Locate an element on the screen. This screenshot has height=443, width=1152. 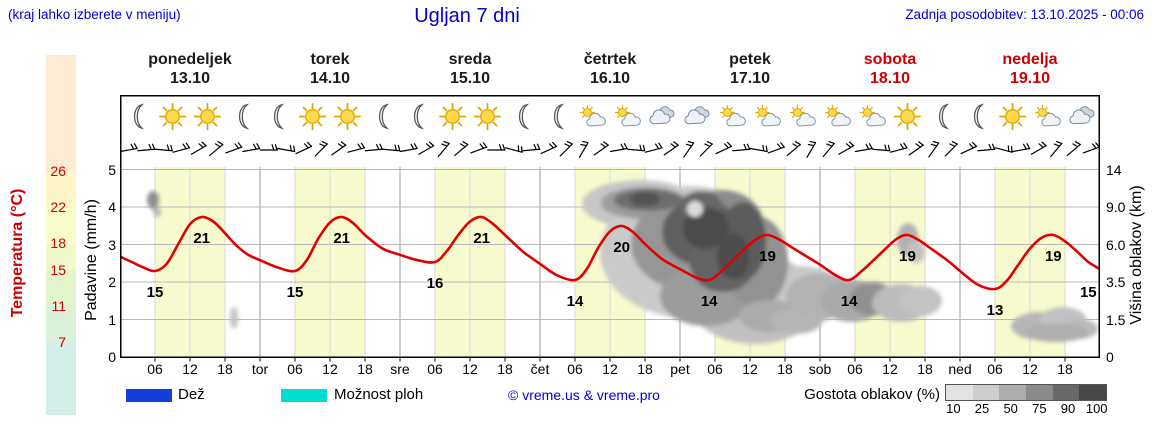
day-name: sobota is located at coordinates (890, 59).